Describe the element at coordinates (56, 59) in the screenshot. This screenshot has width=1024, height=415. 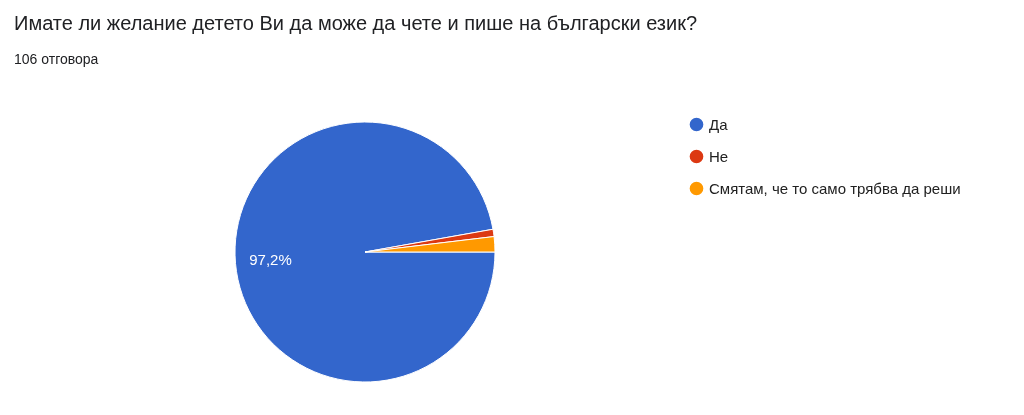
I see `text: 106 отговора` at that location.